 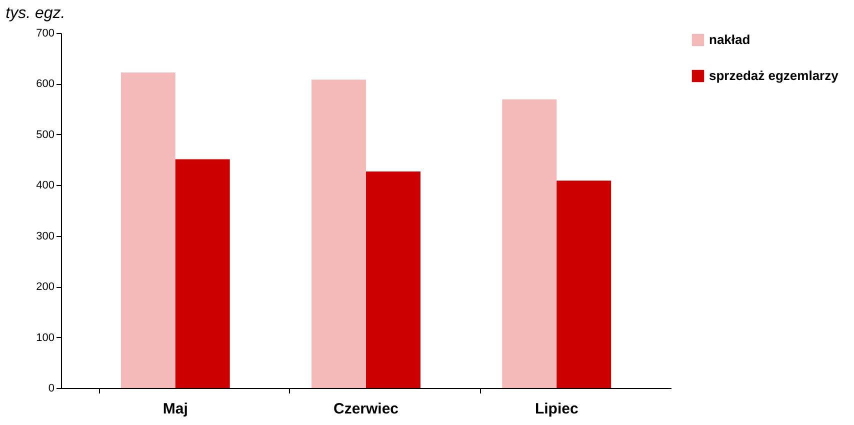 I want to click on legend-label: sprzedaż egzemlarzy, so click(x=774, y=75).